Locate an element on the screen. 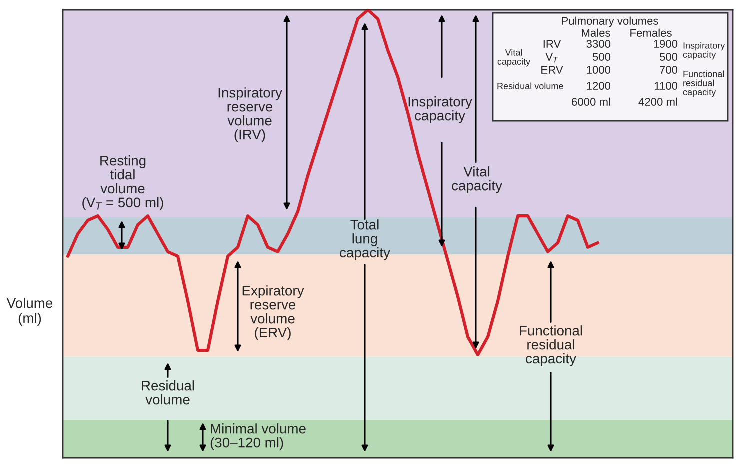 Image resolution: width=740 pixels, height=464 pixels. annotation: 3300 is located at coordinates (598, 44).